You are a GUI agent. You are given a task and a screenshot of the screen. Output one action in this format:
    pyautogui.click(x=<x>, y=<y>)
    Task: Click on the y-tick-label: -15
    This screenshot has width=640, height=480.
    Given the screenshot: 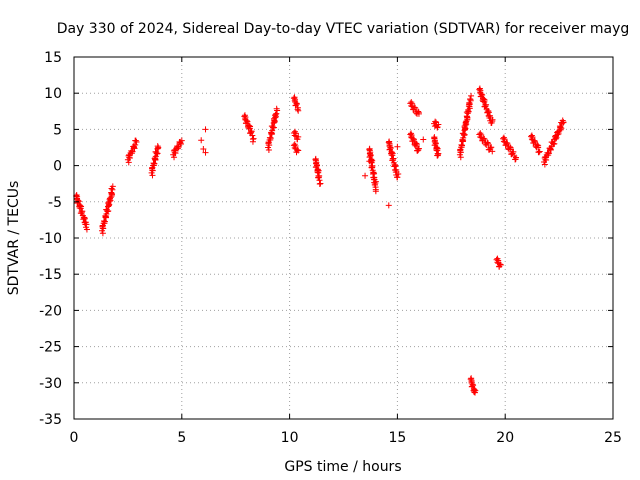 What is the action you would take?
    pyautogui.click(x=50, y=275)
    